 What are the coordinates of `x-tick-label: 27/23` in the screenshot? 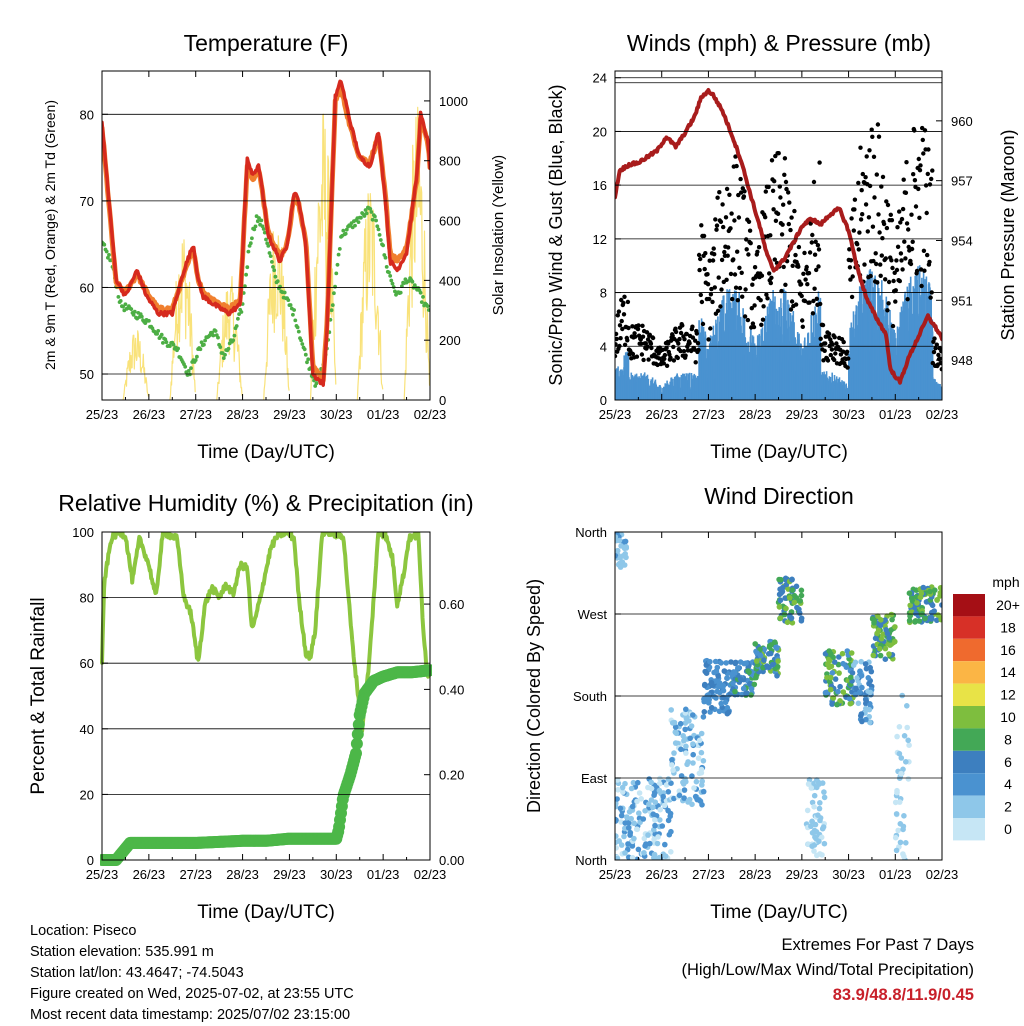 It's located at (195, 874).